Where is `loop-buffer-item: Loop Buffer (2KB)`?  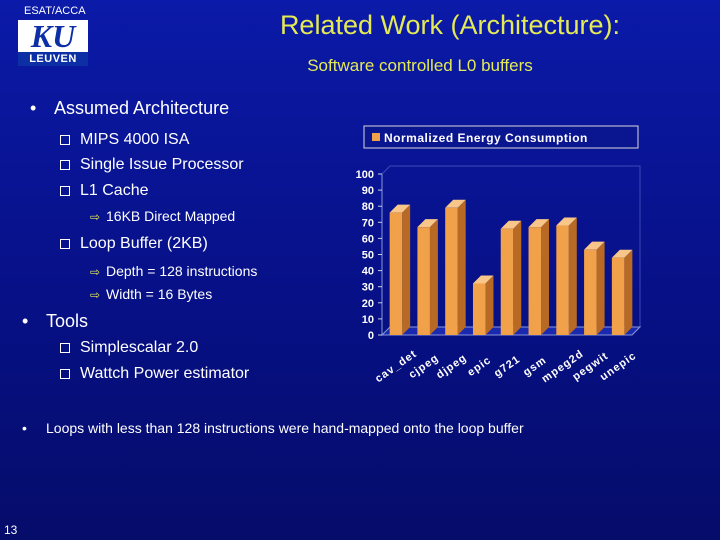
loop-buffer-item: Loop Buffer (2KB) is located at coordinates (134, 244).